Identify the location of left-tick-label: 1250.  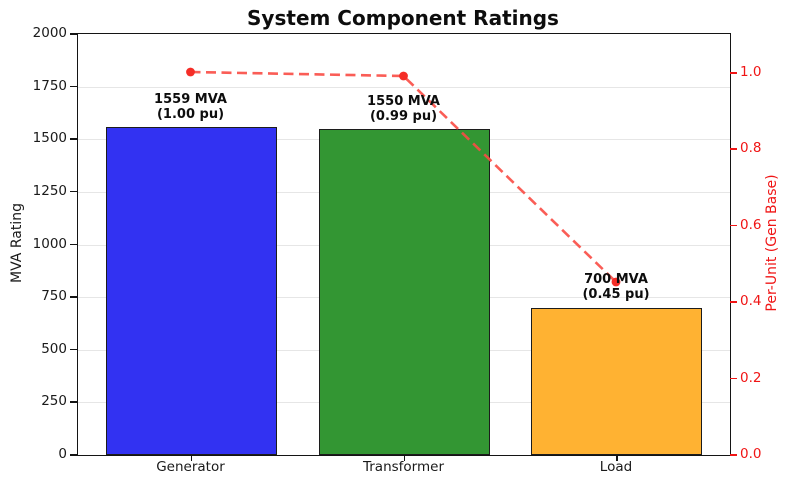
(49, 190).